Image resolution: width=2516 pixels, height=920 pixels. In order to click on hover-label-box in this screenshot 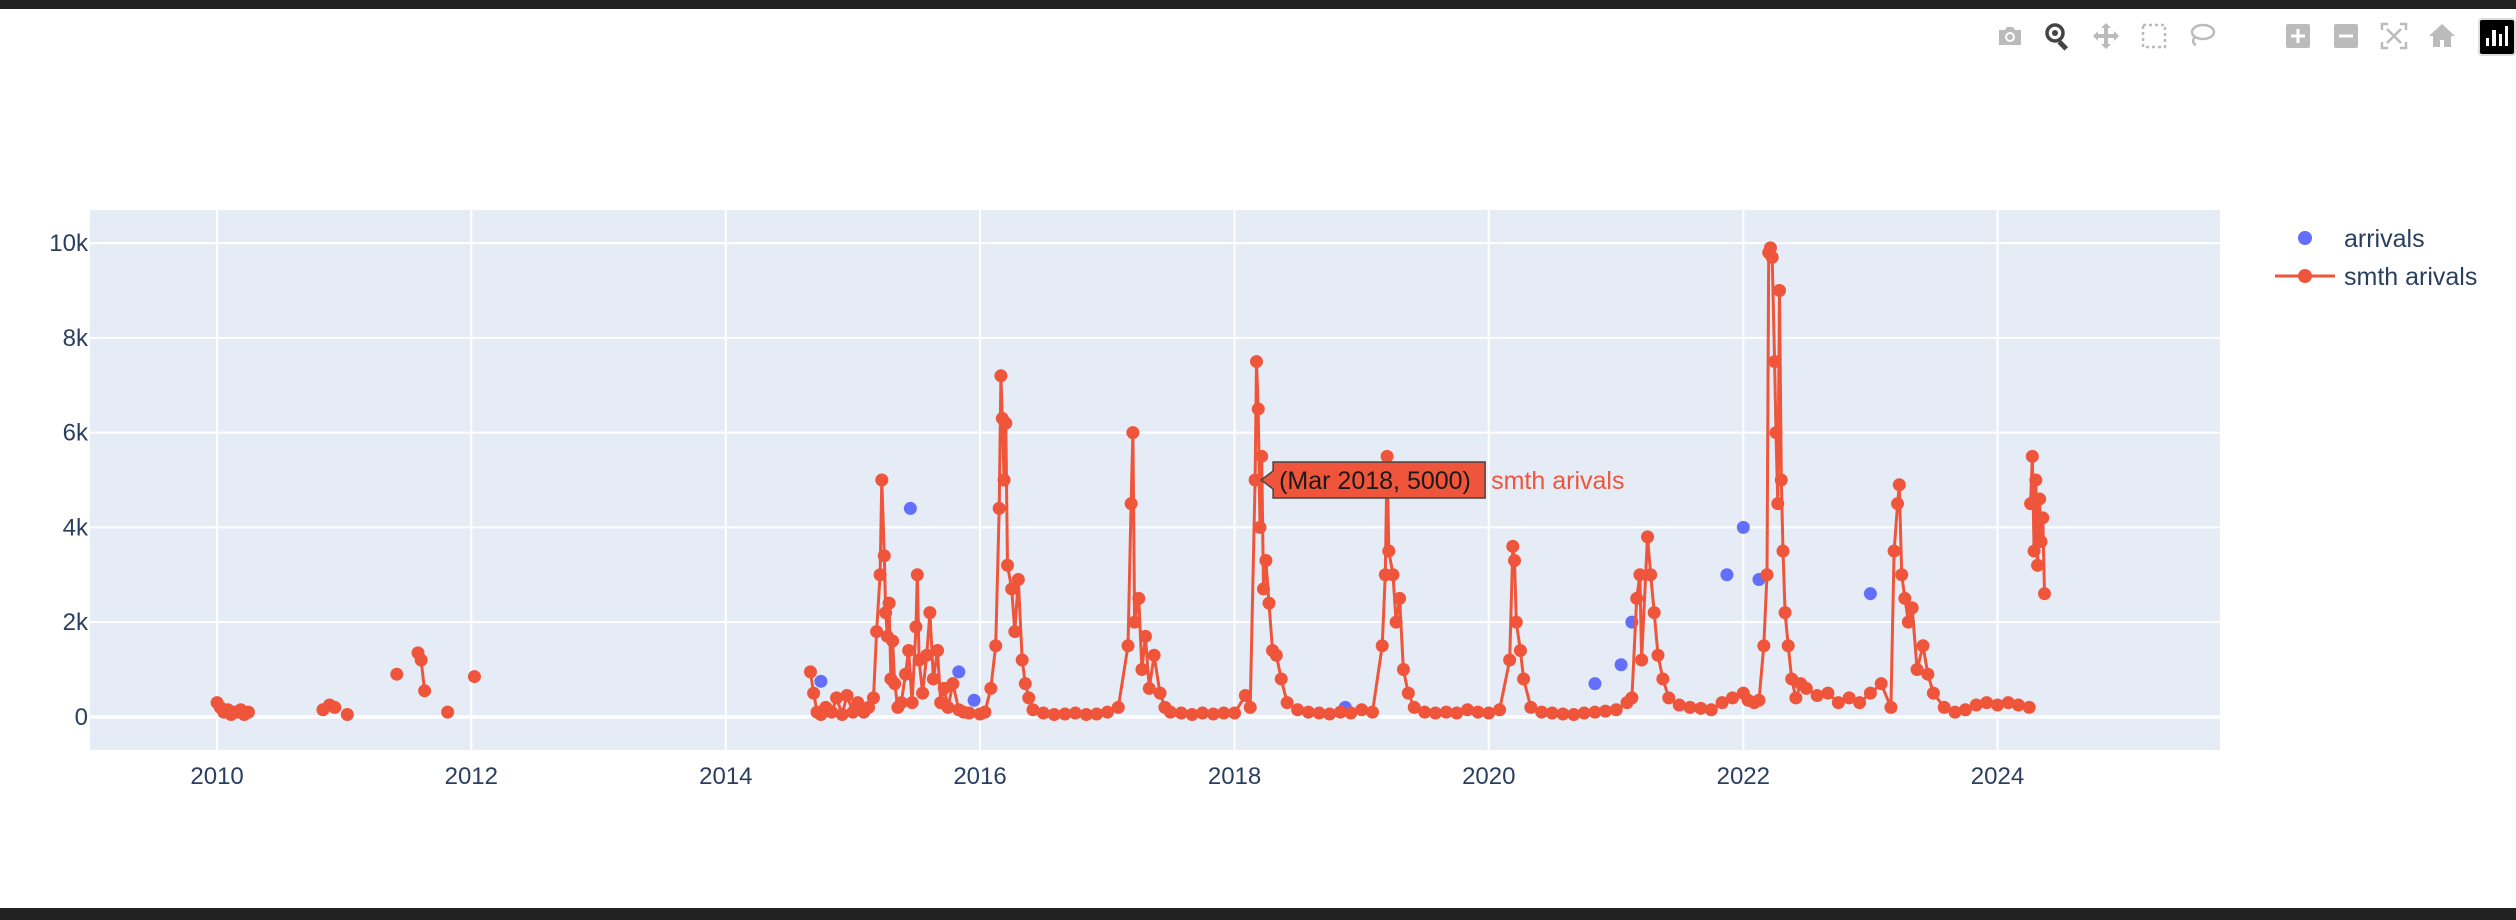, I will do `click(1372, 480)`.